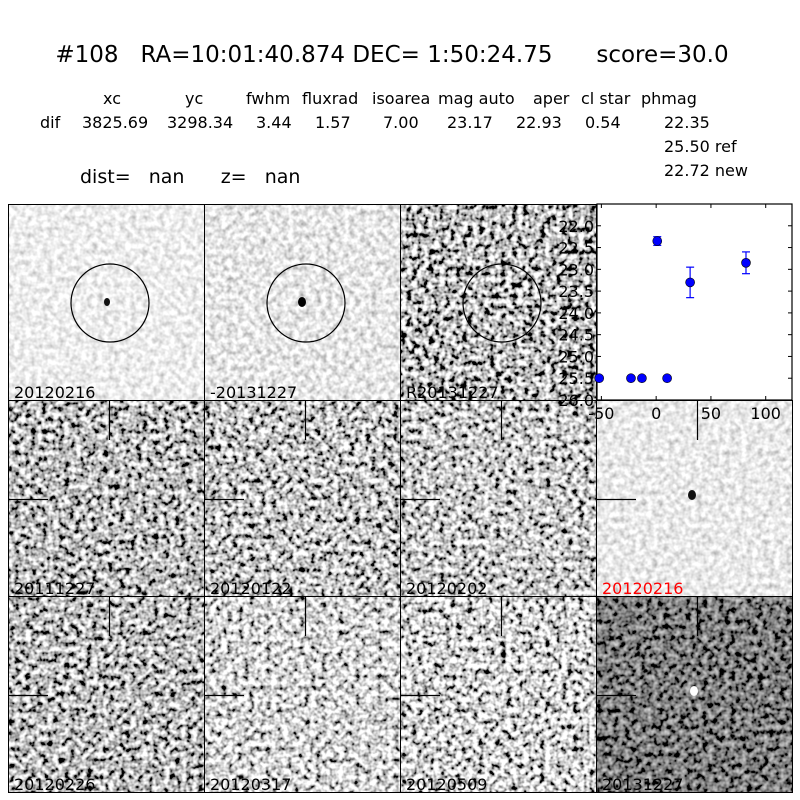  I want to click on y-tick-label: 23.0, so click(576, 269).